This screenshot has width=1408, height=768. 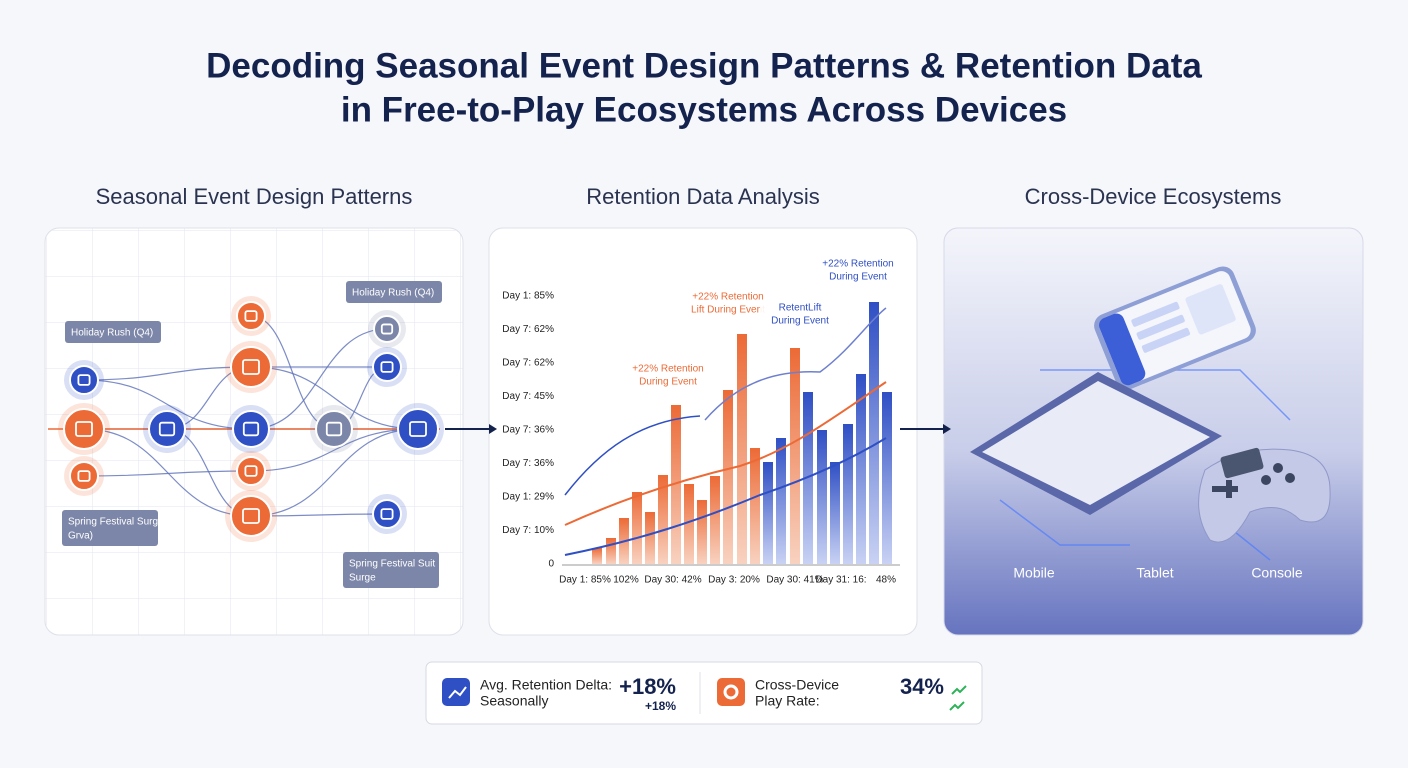 I want to click on stat-label: Play Rate:, so click(x=787, y=701).